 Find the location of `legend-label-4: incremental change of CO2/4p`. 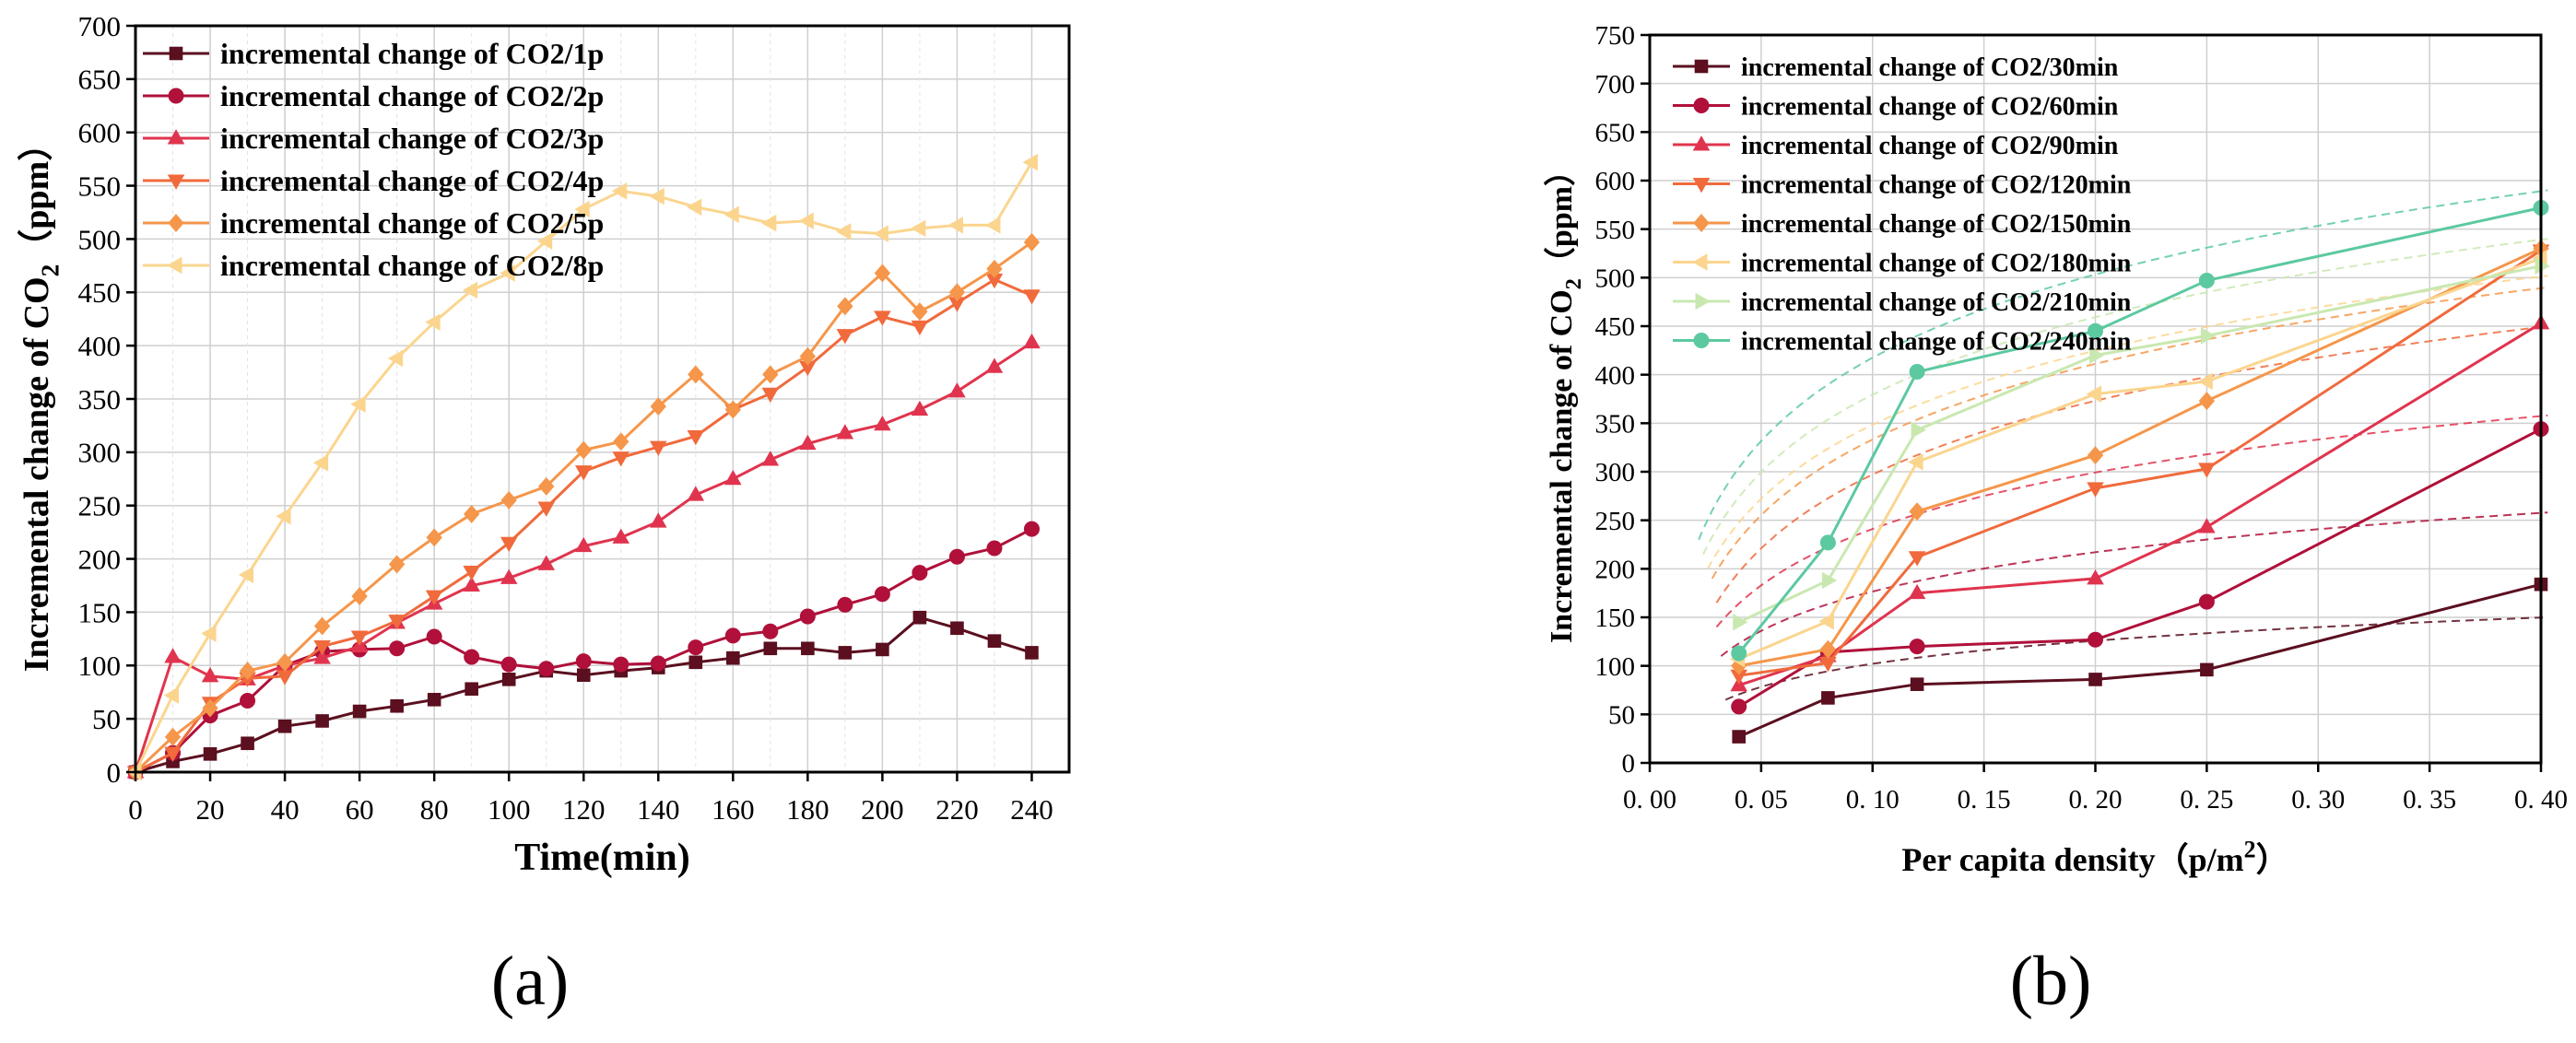

legend-label-4: incremental change of CO2/4p is located at coordinates (412, 180).